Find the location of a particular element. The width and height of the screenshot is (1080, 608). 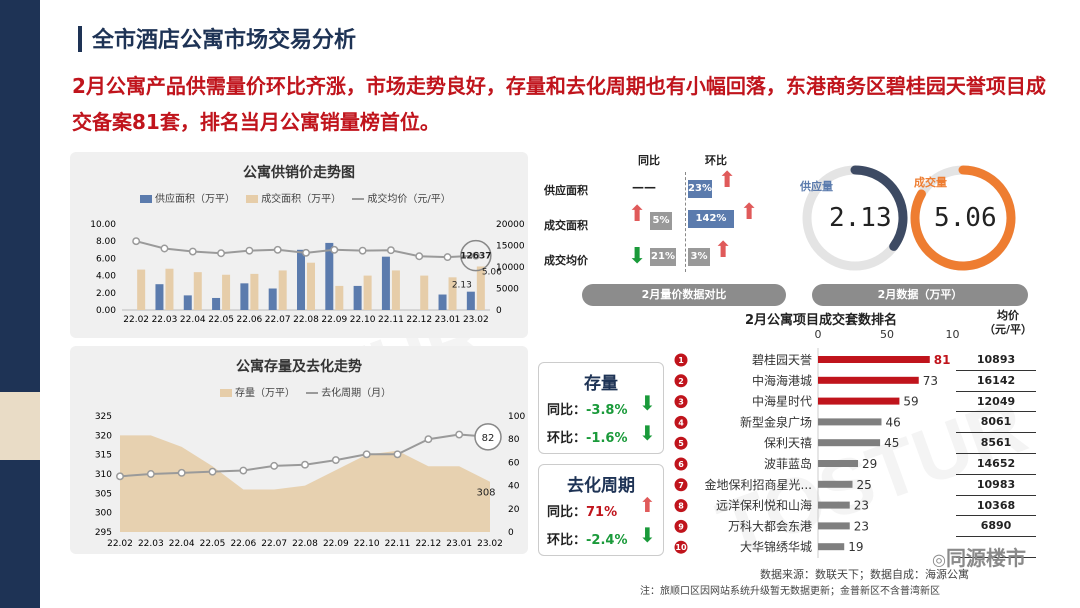

left-sidebar-accent is located at coordinates (20, 426).